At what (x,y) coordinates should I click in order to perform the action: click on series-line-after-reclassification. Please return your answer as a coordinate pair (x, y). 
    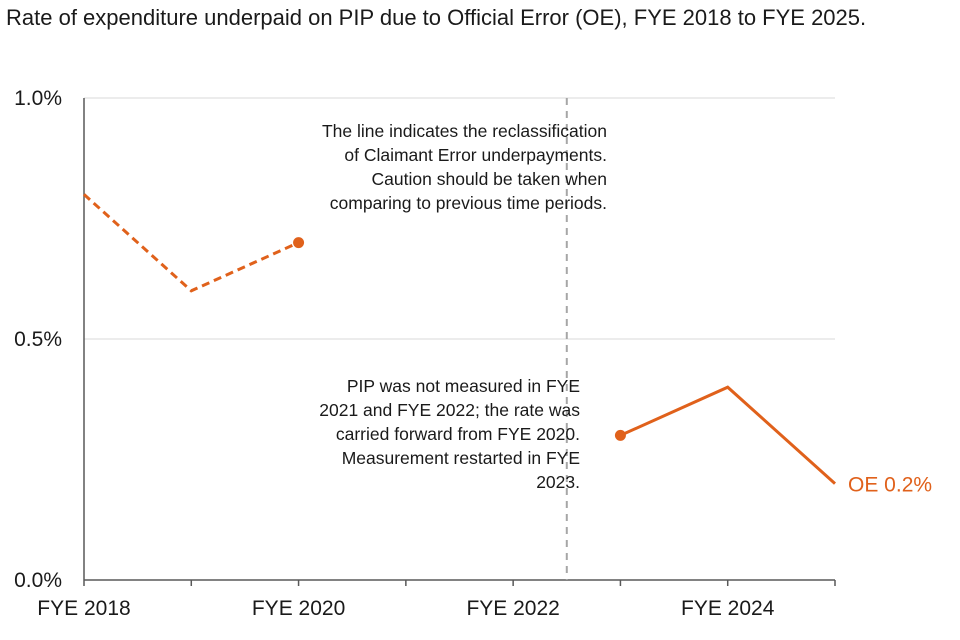
    Looking at the image, I should click on (728, 435).